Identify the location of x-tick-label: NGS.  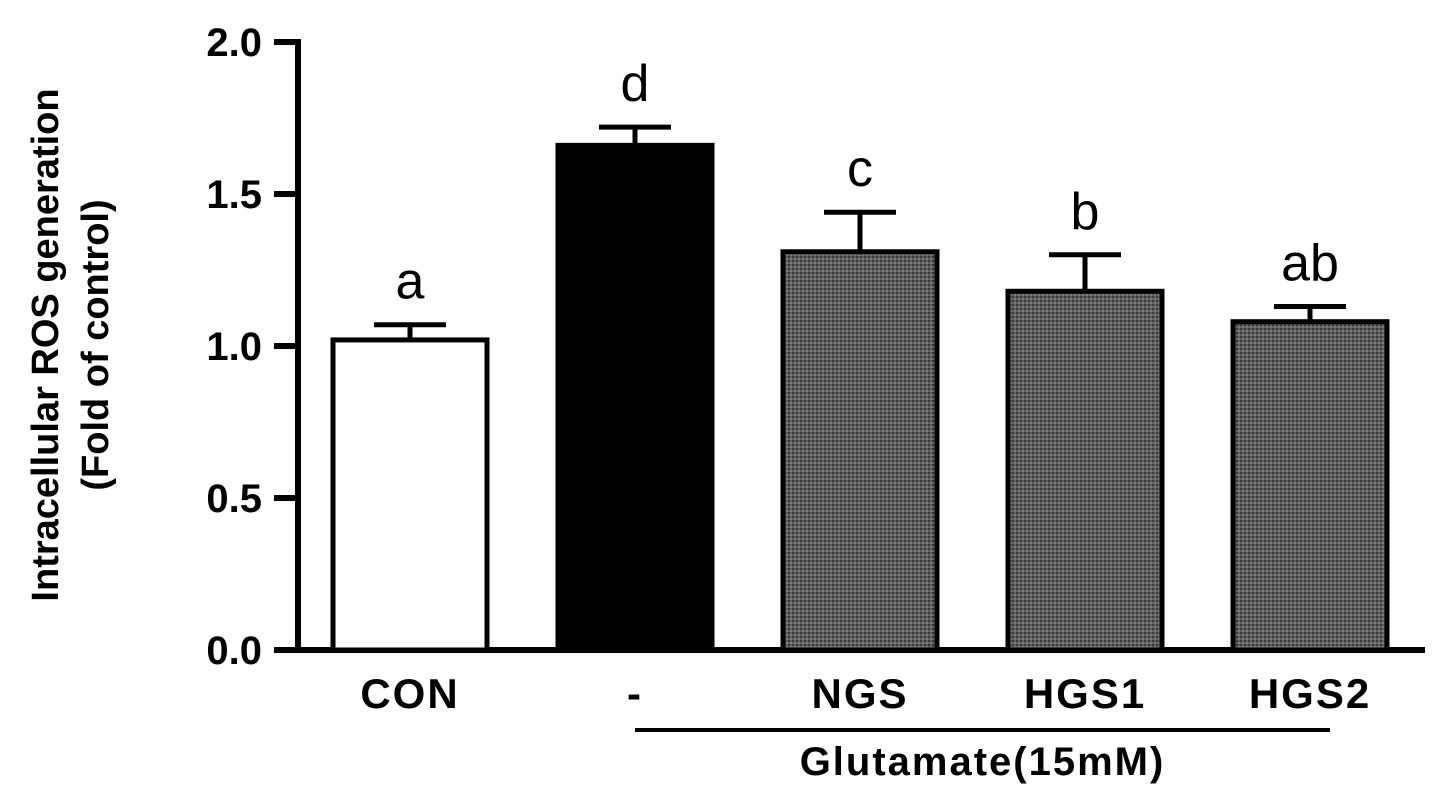
(859, 693).